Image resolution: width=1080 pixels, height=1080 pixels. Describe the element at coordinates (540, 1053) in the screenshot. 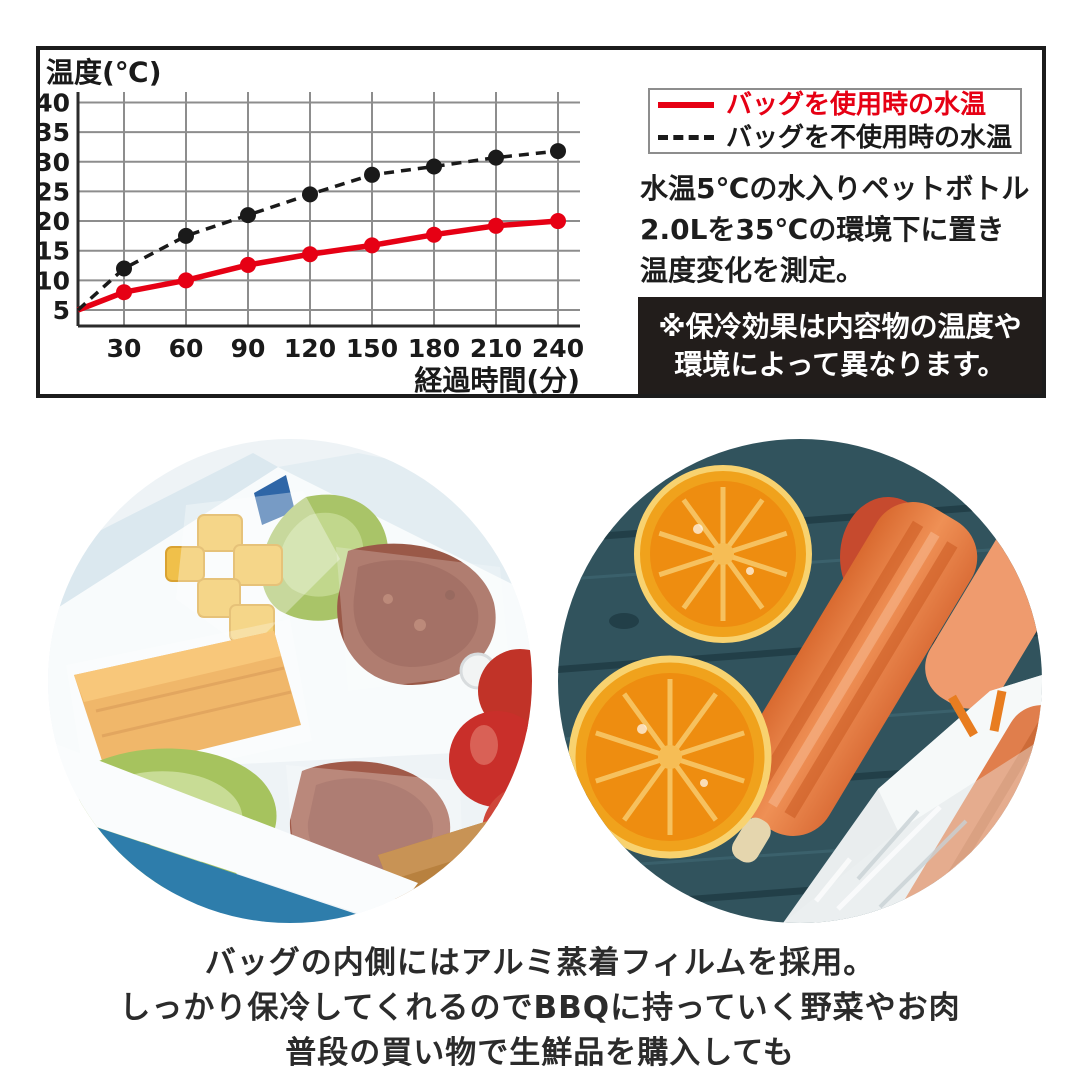

I see `caption-line-3: 普段の買い物で生鮮品を購入しても` at that location.